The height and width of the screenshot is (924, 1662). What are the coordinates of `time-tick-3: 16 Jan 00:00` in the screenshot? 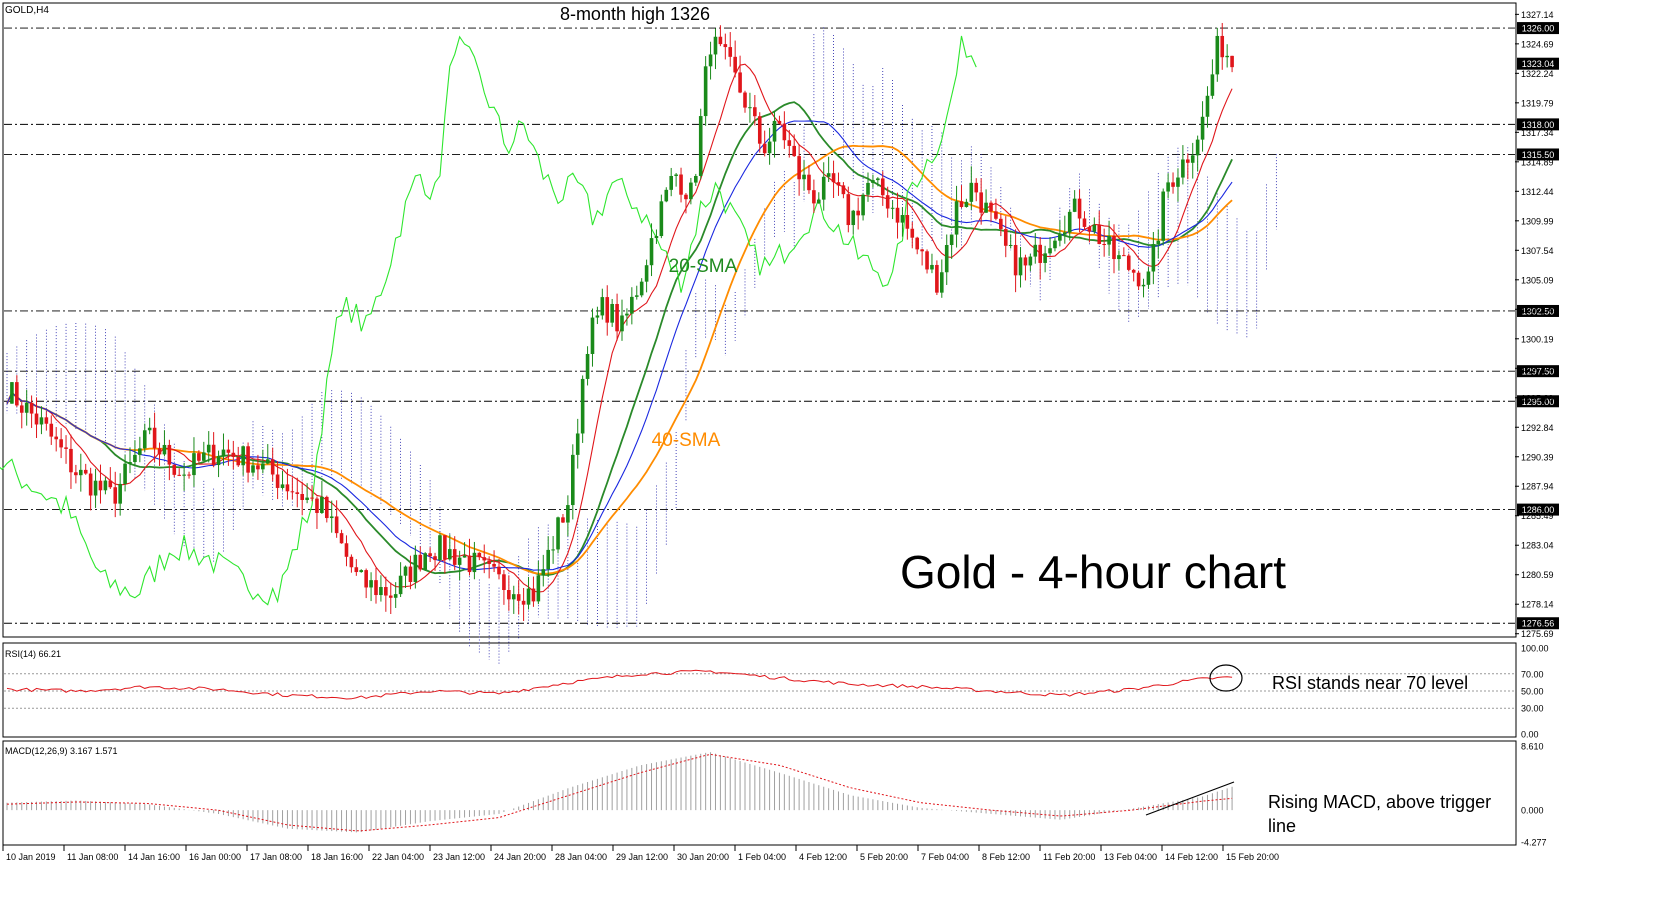 It's located at (215, 857).